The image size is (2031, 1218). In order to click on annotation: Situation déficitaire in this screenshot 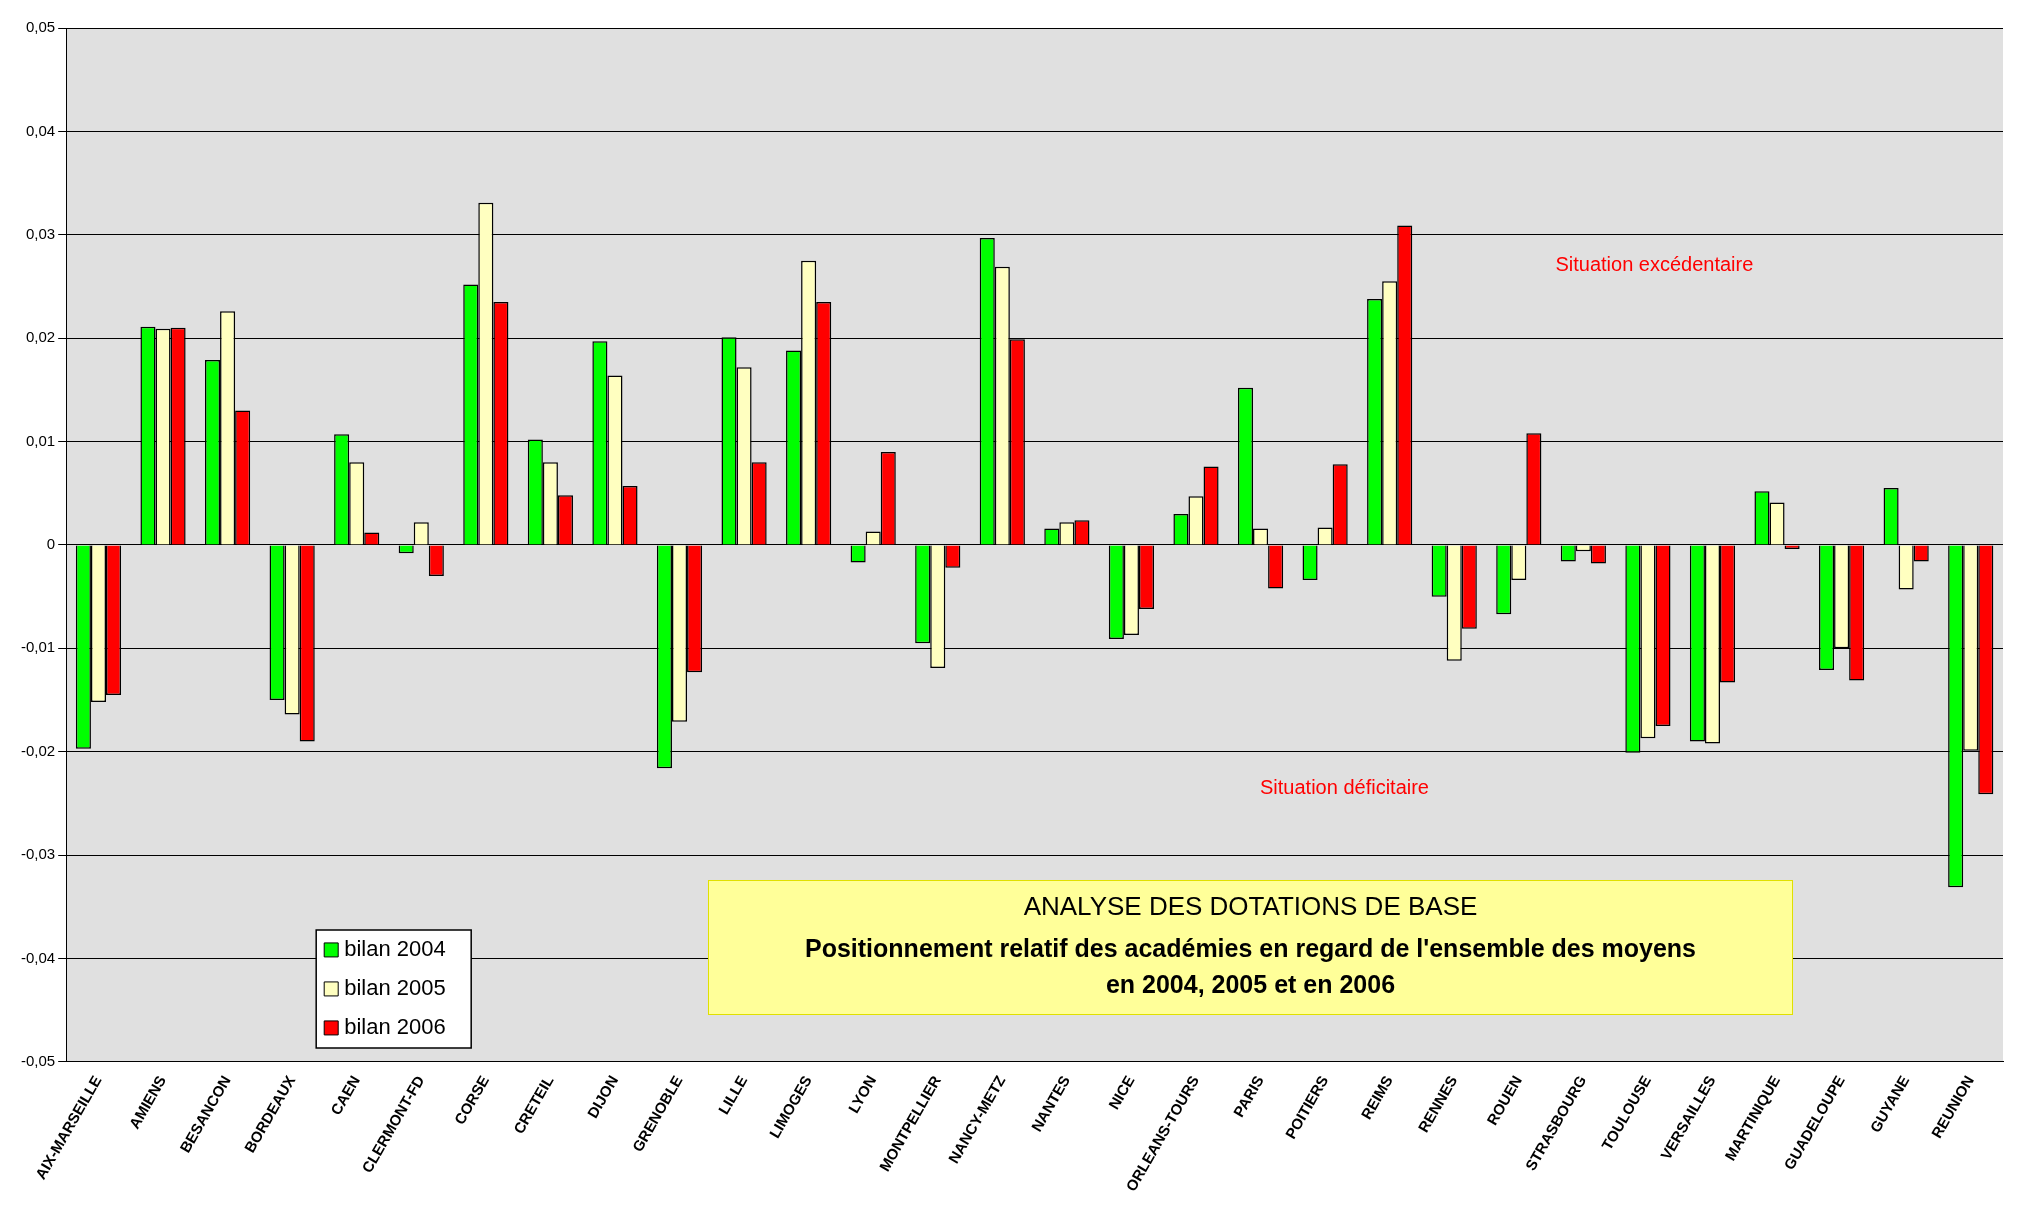, I will do `click(1344, 787)`.